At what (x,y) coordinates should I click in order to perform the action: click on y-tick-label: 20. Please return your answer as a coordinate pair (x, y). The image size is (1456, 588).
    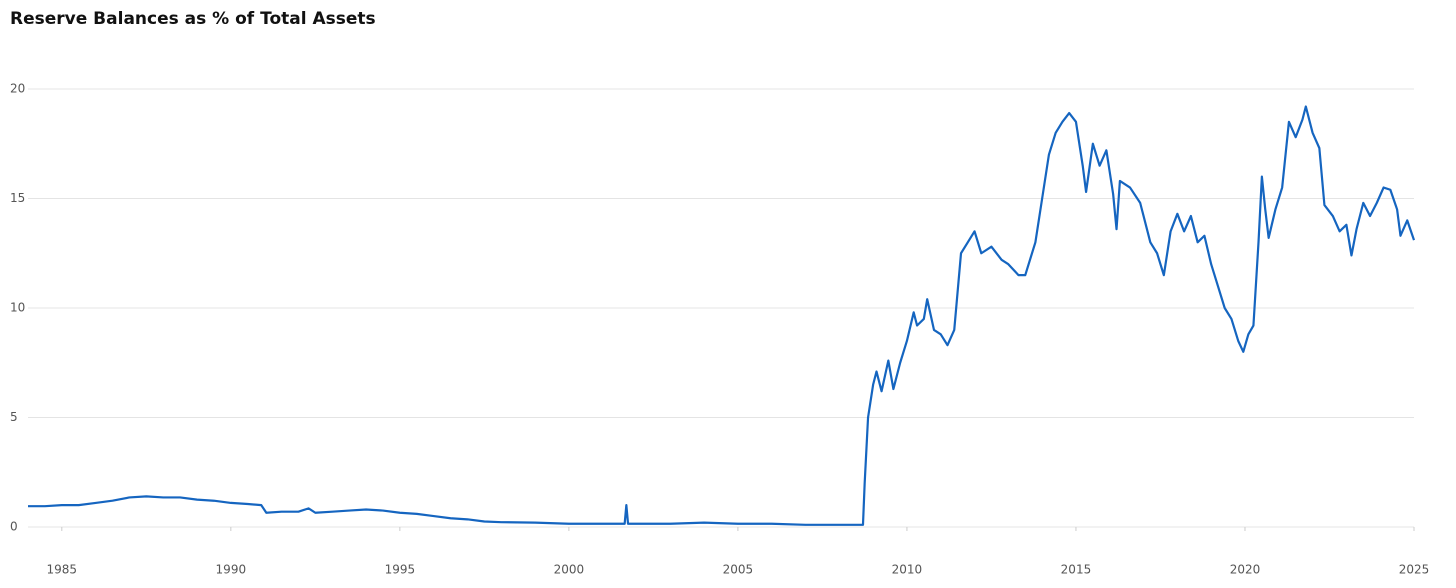
    Looking at the image, I should click on (17, 89).